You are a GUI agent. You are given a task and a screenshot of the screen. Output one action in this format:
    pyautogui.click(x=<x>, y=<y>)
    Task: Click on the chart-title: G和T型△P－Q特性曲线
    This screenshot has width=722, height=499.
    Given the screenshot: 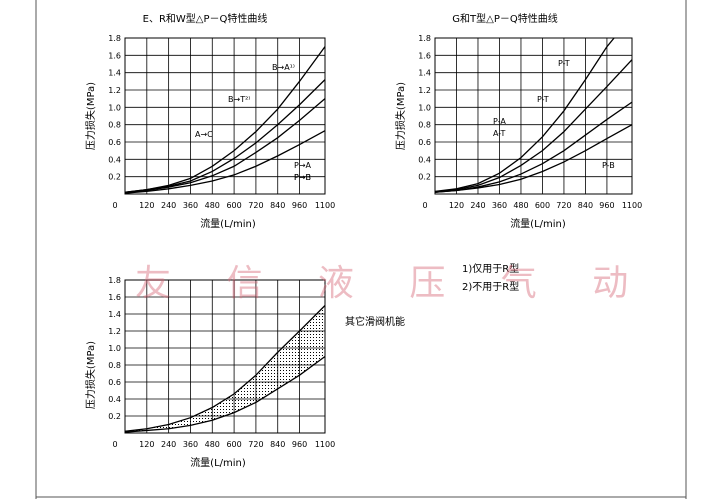 What is the action you would take?
    pyautogui.click(x=504, y=18)
    